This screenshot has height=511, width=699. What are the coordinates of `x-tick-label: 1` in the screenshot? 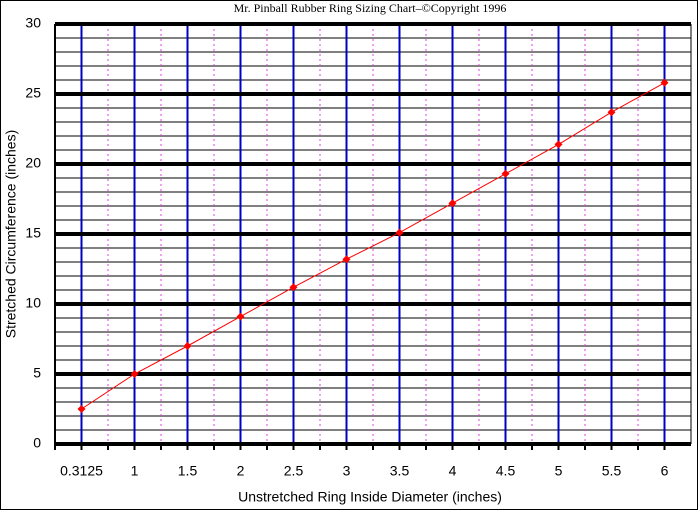 It's located at (135, 471).